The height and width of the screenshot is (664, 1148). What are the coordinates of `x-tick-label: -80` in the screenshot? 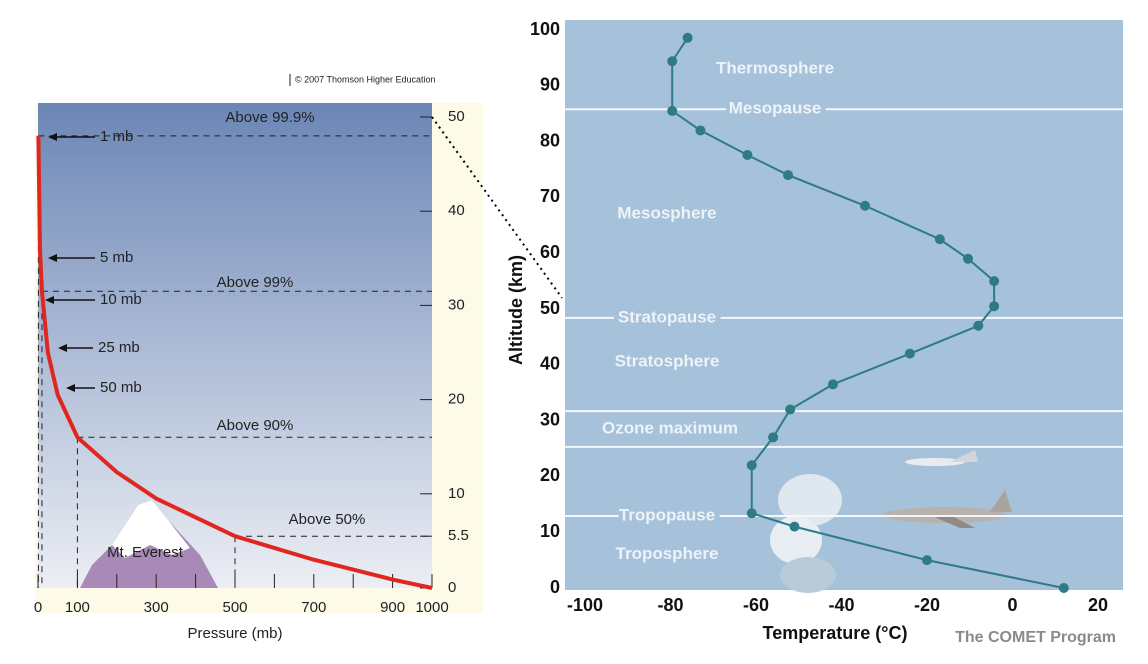 It's located at (670, 605).